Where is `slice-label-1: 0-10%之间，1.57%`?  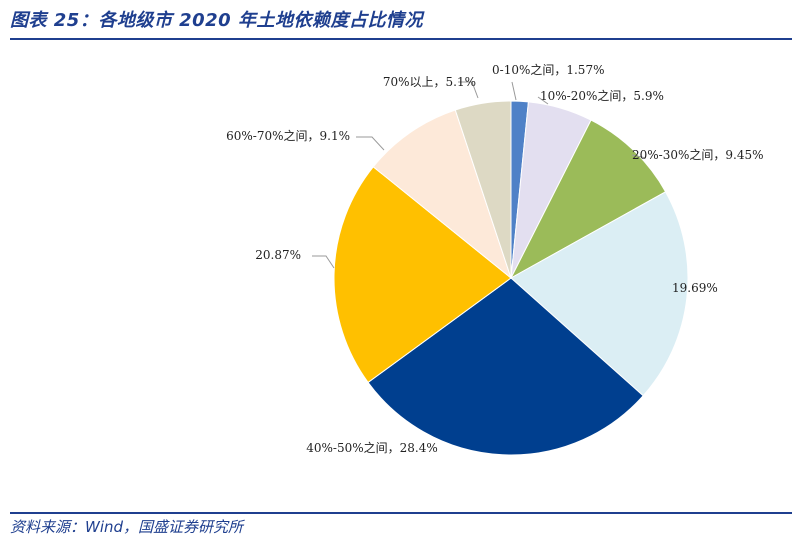
slice-label-1: 0-10%之间，1.57% is located at coordinates (548, 70).